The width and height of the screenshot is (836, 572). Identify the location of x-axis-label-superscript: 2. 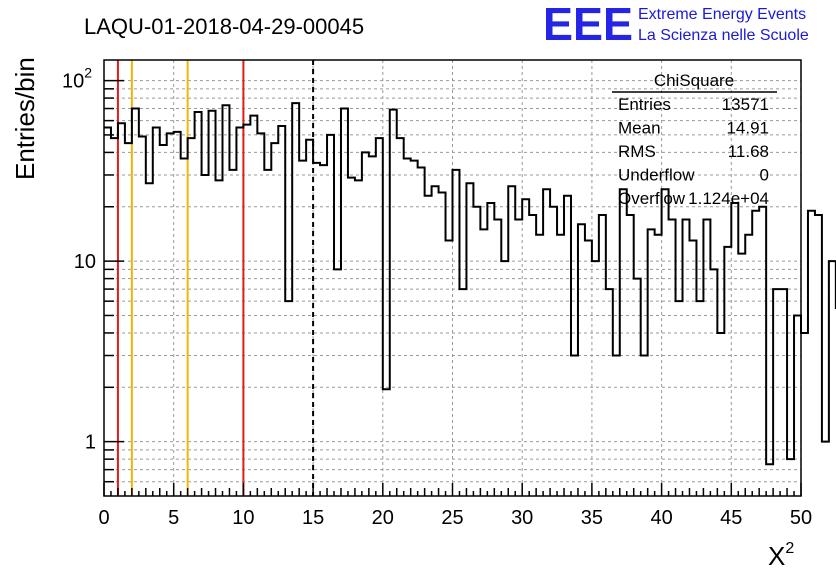
(789, 548).